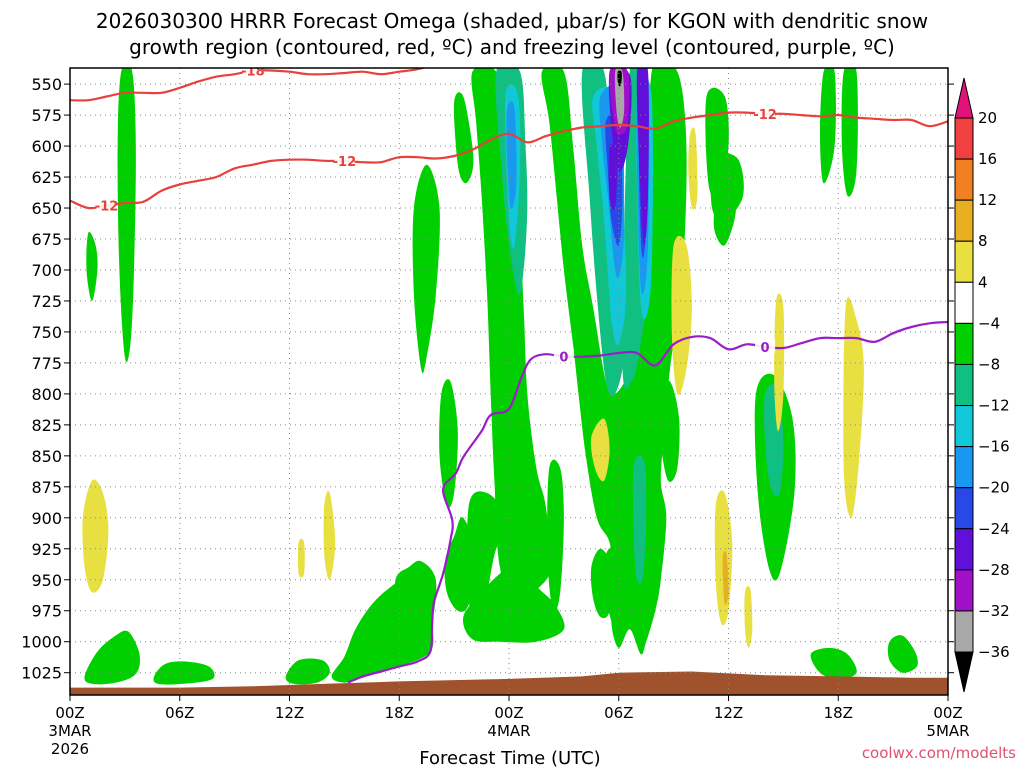 The image size is (1024, 768). Describe the element at coordinates (46, 239) in the screenshot. I see `y-tick-label: 675` at that location.